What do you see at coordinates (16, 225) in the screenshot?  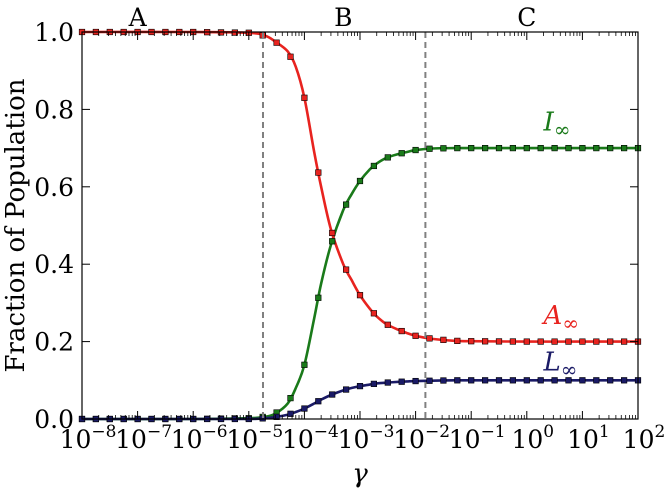 I see `y-axis-label: Fraction of Population` at bounding box center [16, 225].